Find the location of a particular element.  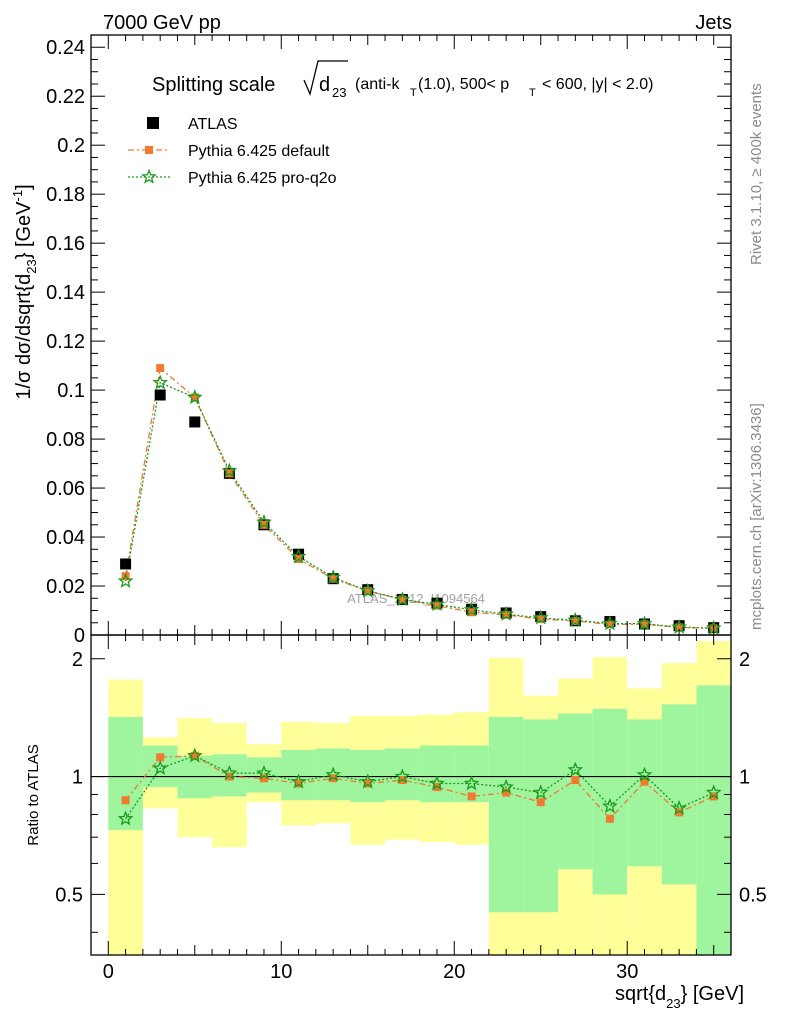

legend-proq2o-marker is located at coordinates (149, 176).